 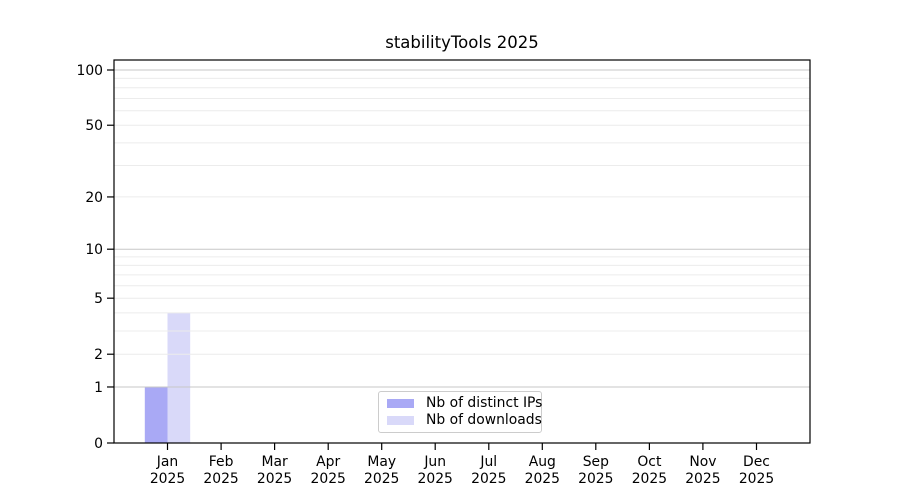 I want to click on legend-swatch-distinct-ips-icon, so click(x=400, y=403).